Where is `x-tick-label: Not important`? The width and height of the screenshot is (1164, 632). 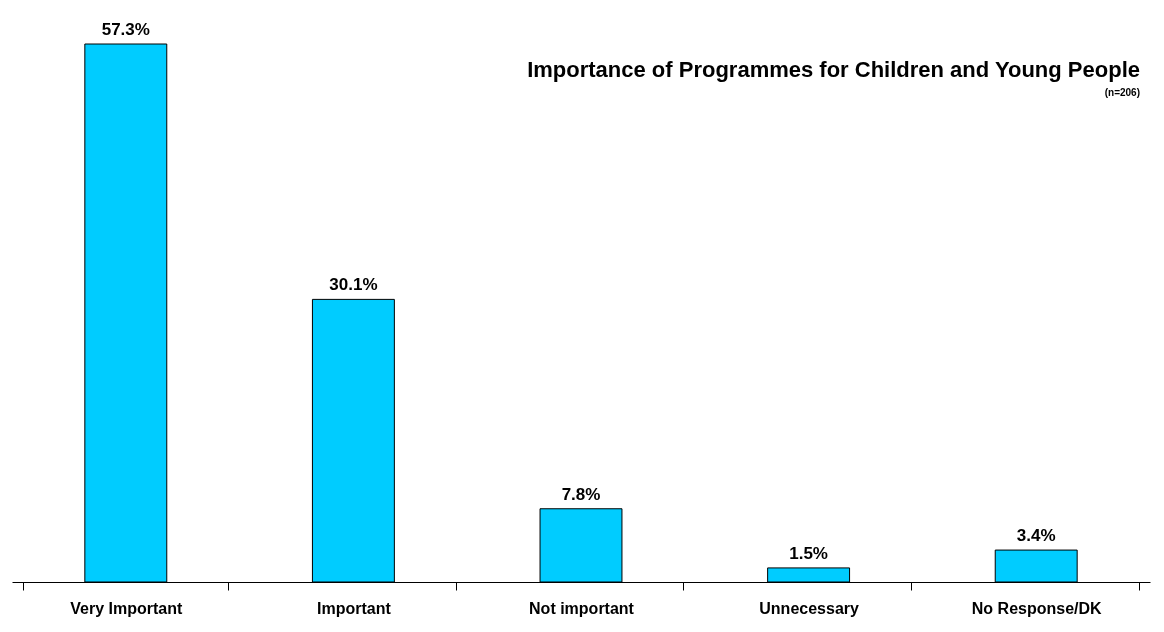
x-tick-label: Not important is located at coordinates (582, 608).